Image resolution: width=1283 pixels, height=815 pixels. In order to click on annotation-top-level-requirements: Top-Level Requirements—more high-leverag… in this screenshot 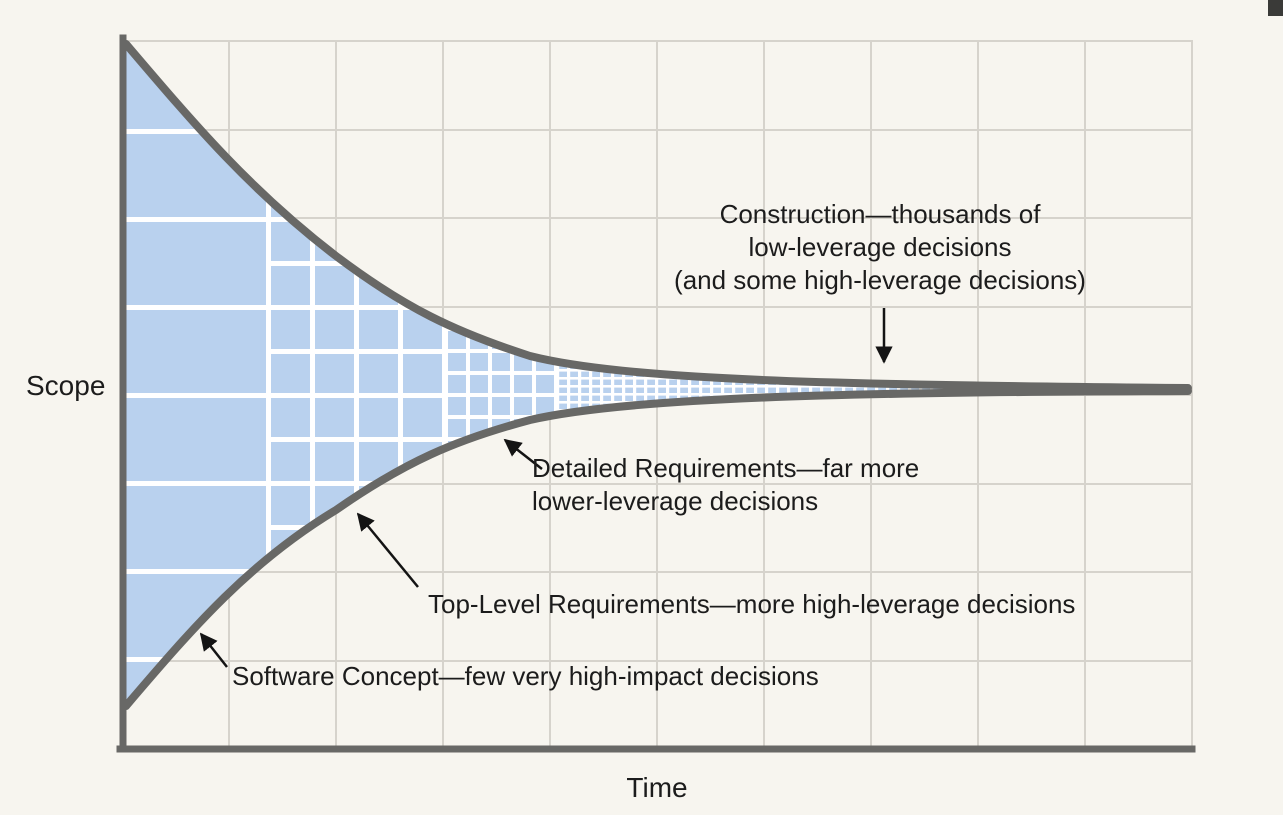, I will do `click(752, 604)`.